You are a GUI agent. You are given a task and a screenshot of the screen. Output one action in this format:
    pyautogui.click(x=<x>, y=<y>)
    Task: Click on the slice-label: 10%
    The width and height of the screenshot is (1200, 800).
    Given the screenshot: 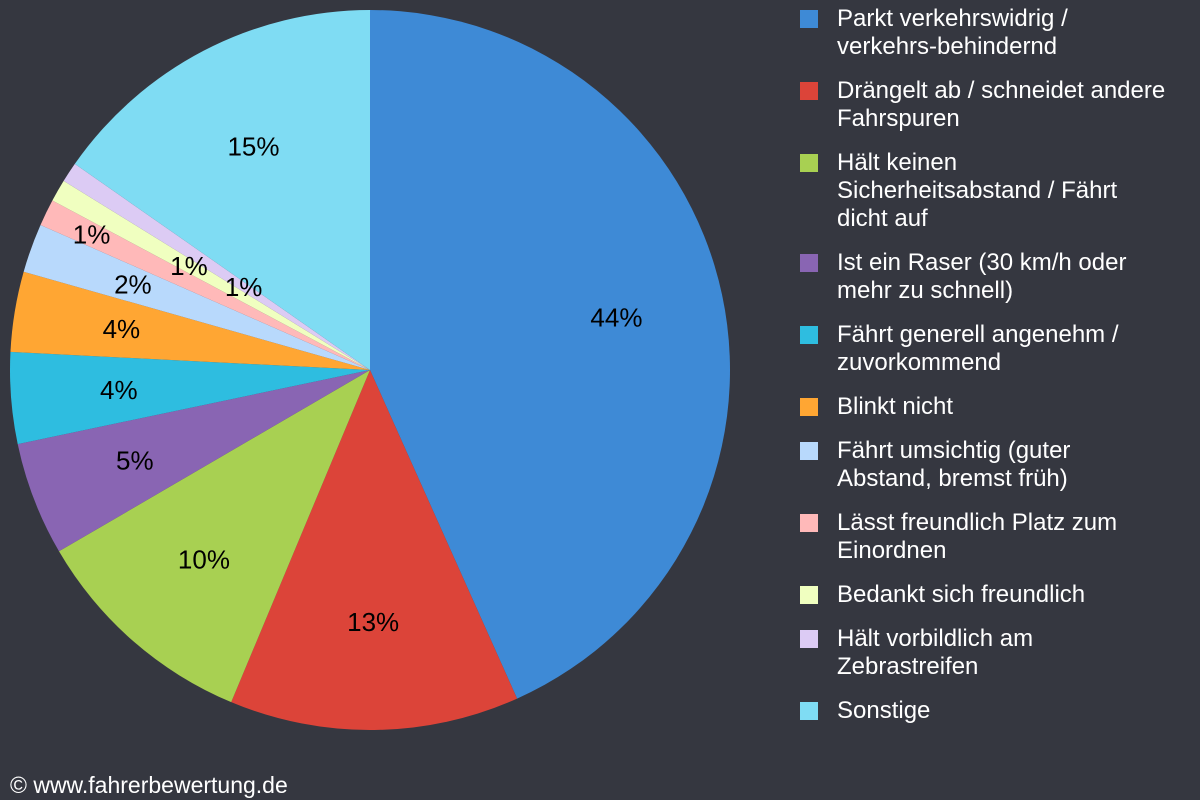 What is the action you would take?
    pyautogui.click(x=204, y=560)
    